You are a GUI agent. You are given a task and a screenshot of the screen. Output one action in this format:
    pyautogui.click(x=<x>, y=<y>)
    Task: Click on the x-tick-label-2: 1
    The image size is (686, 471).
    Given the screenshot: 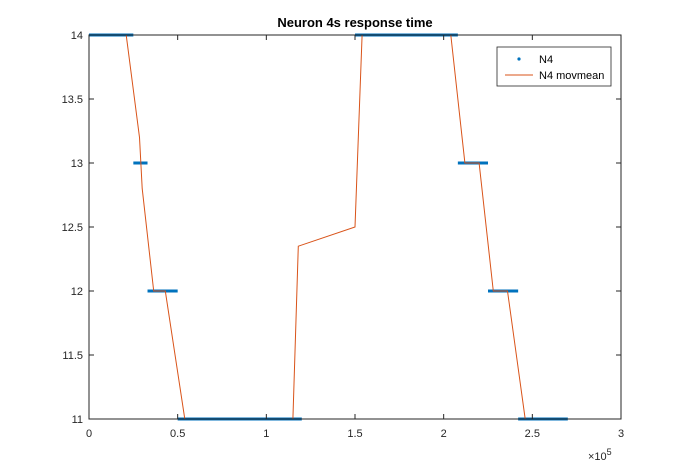 What is the action you would take?
    pyautogui.click(x=266, y=434)
    